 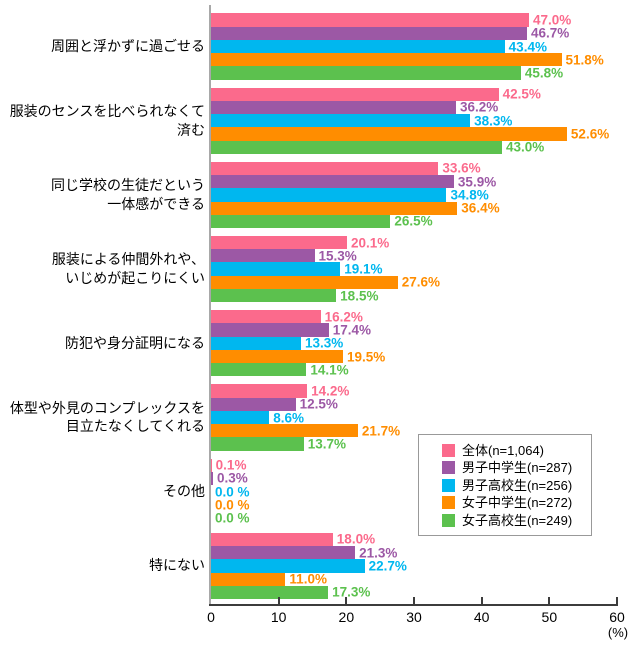 I want to click on value-label: 13.3%, so click(x=324, y=343).